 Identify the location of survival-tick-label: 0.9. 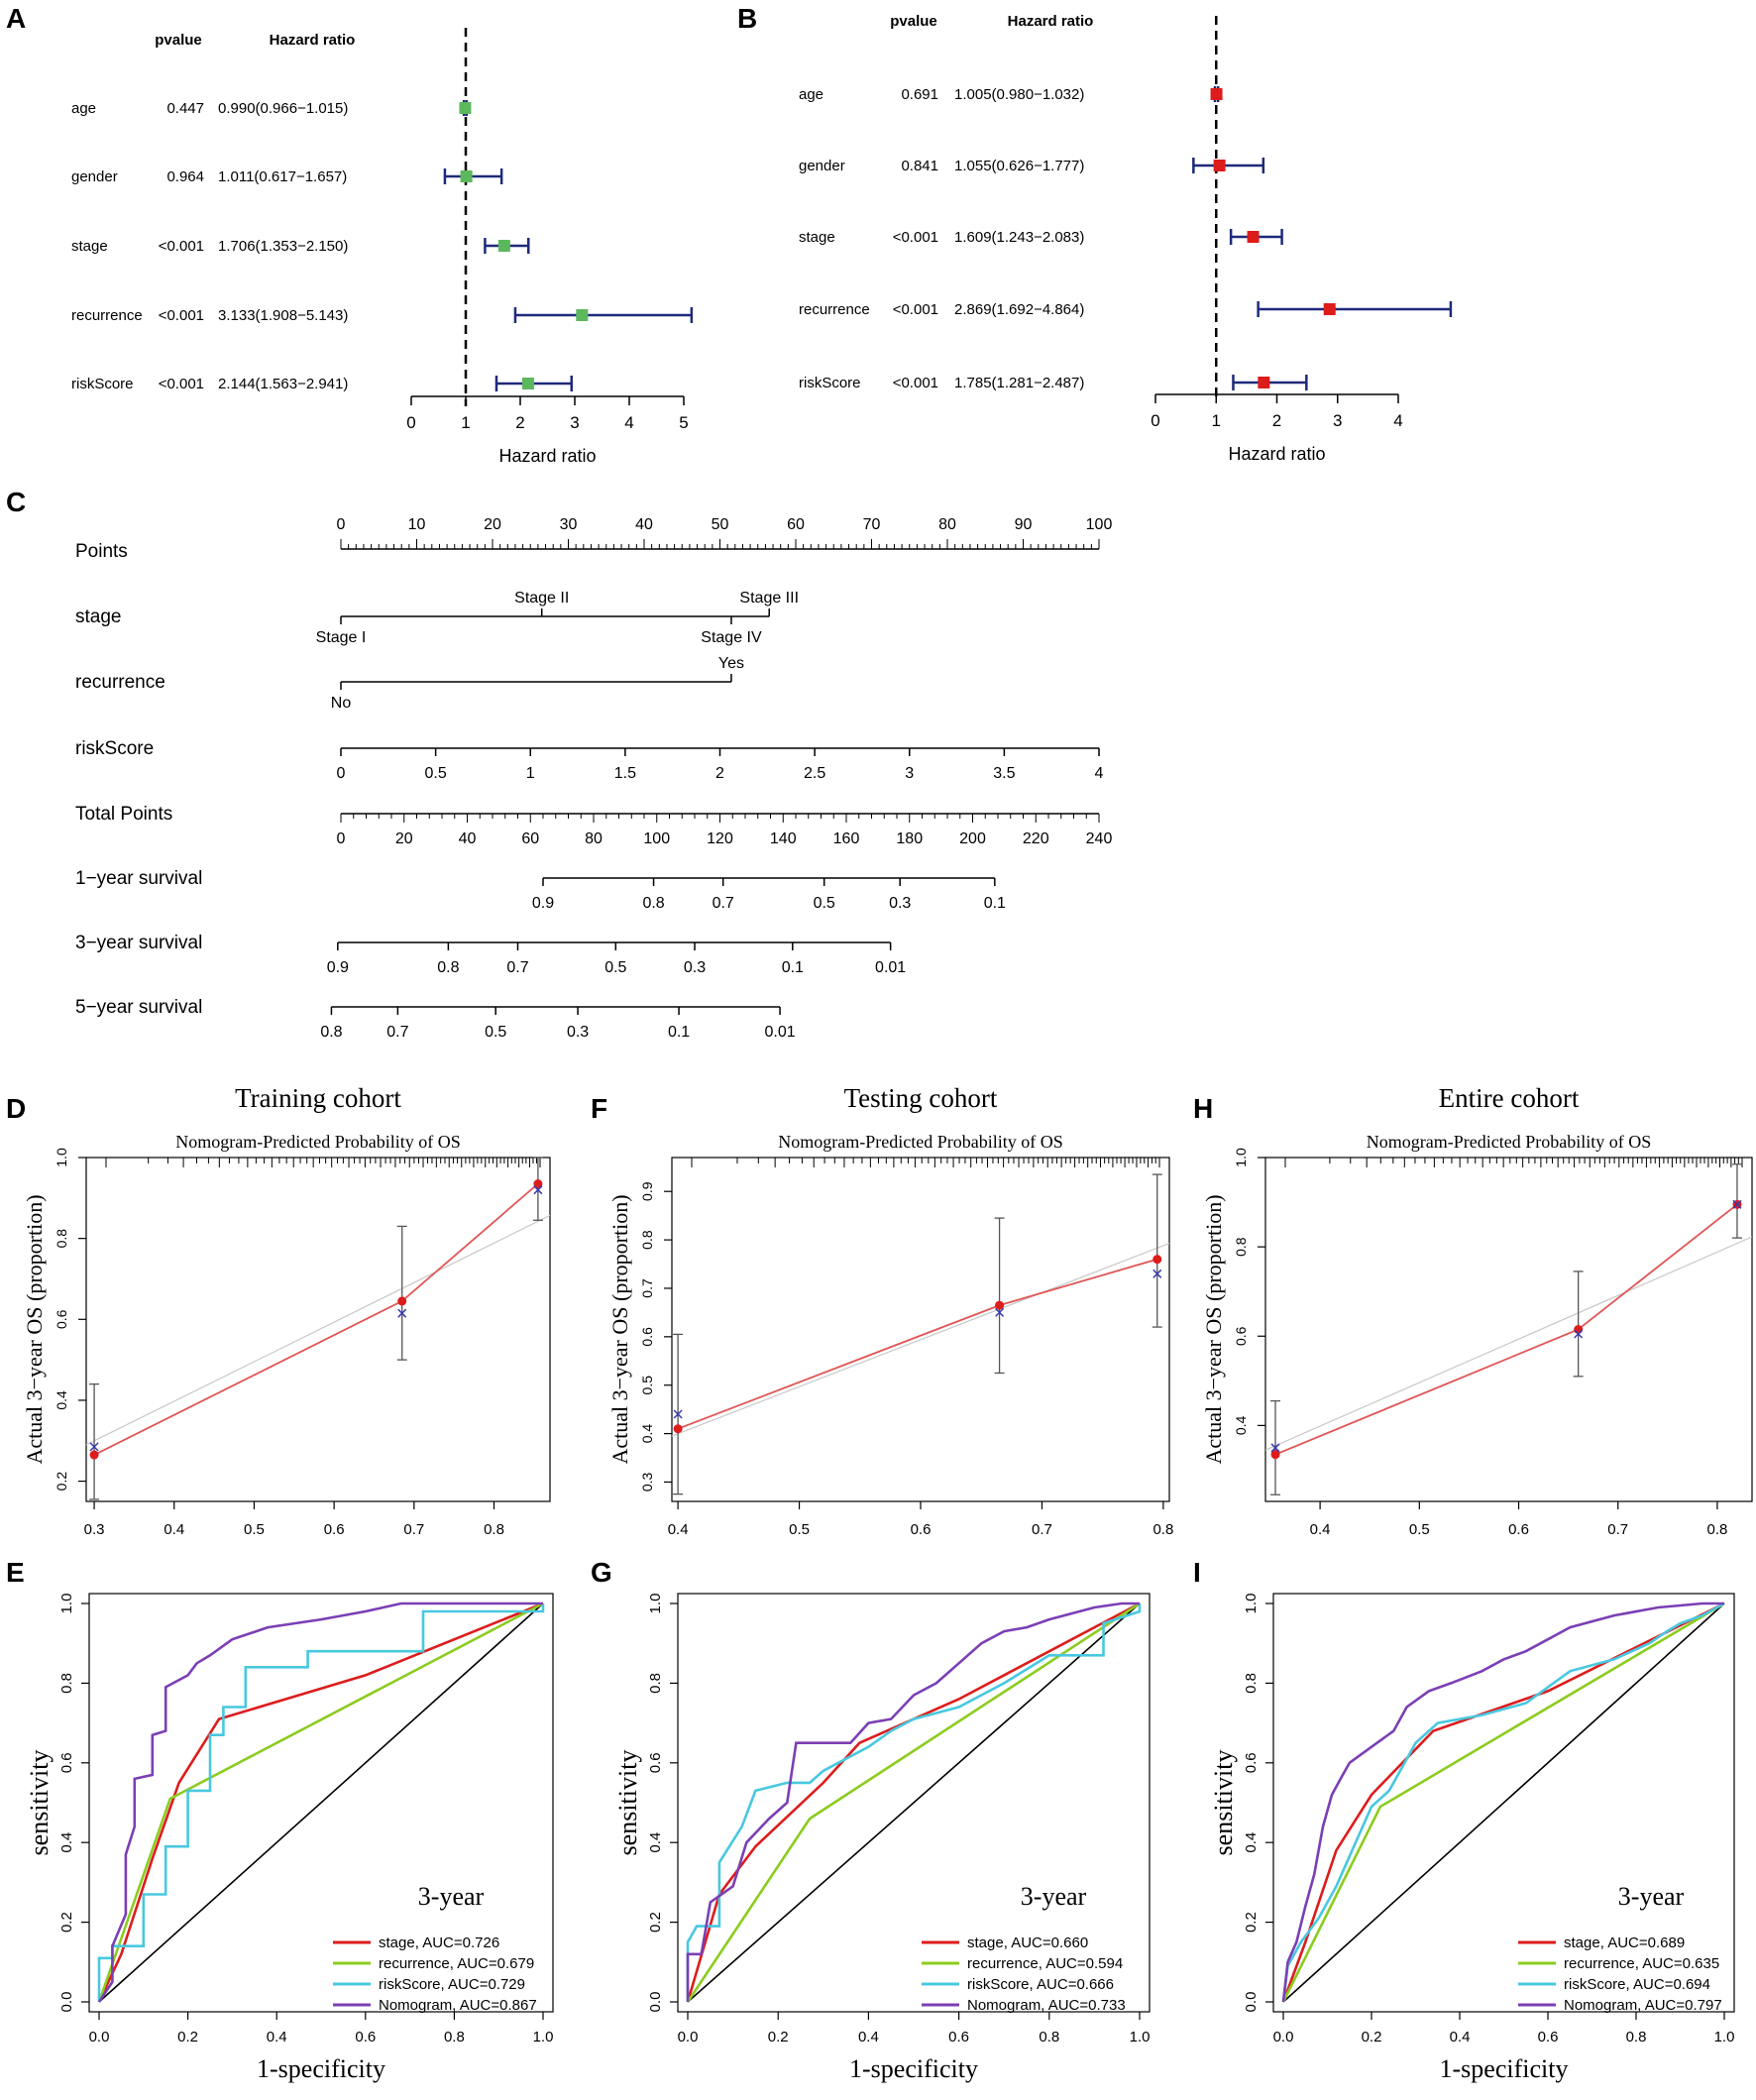
(543, 903).